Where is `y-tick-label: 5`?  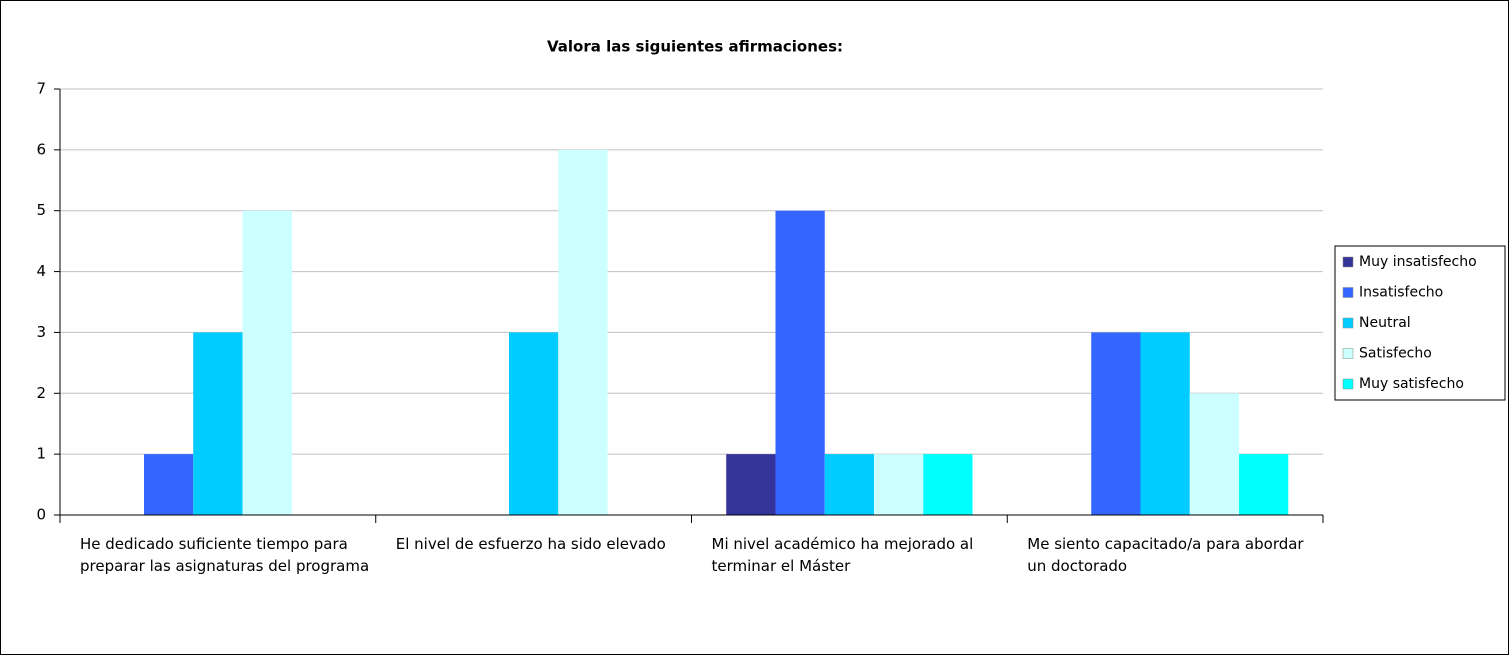
y-tick-label: 5 is located at coordinates (41, 210).